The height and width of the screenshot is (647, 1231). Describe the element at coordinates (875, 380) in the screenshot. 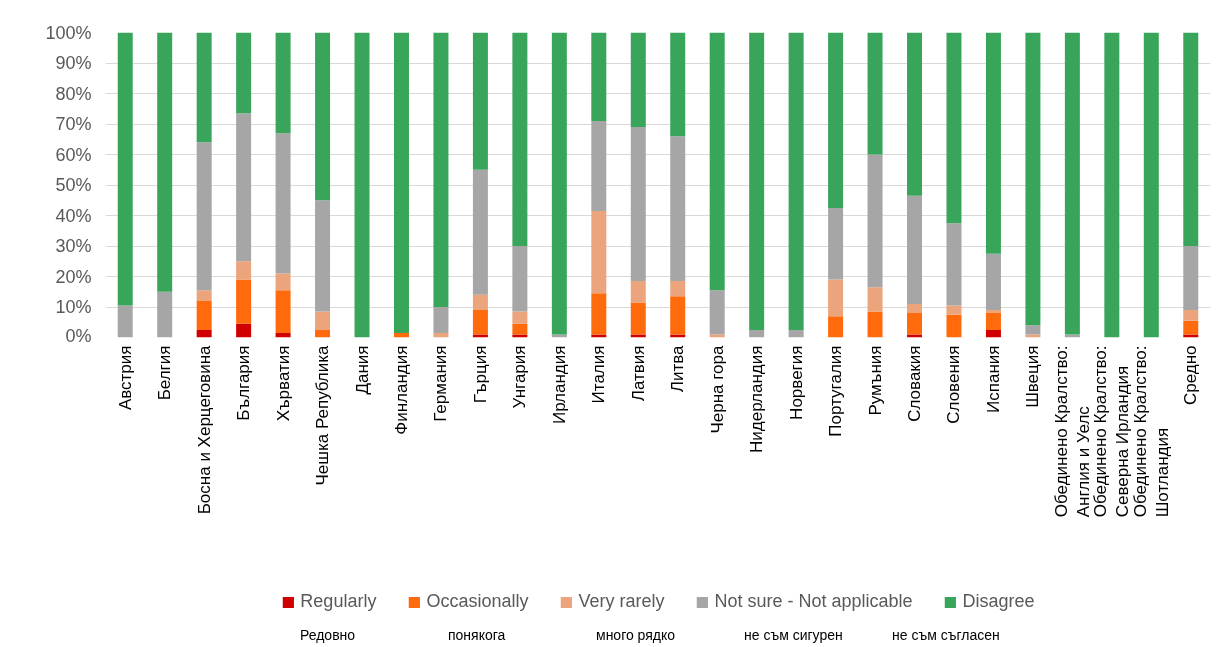

I see `x-tick-label: Румъния` at that location.